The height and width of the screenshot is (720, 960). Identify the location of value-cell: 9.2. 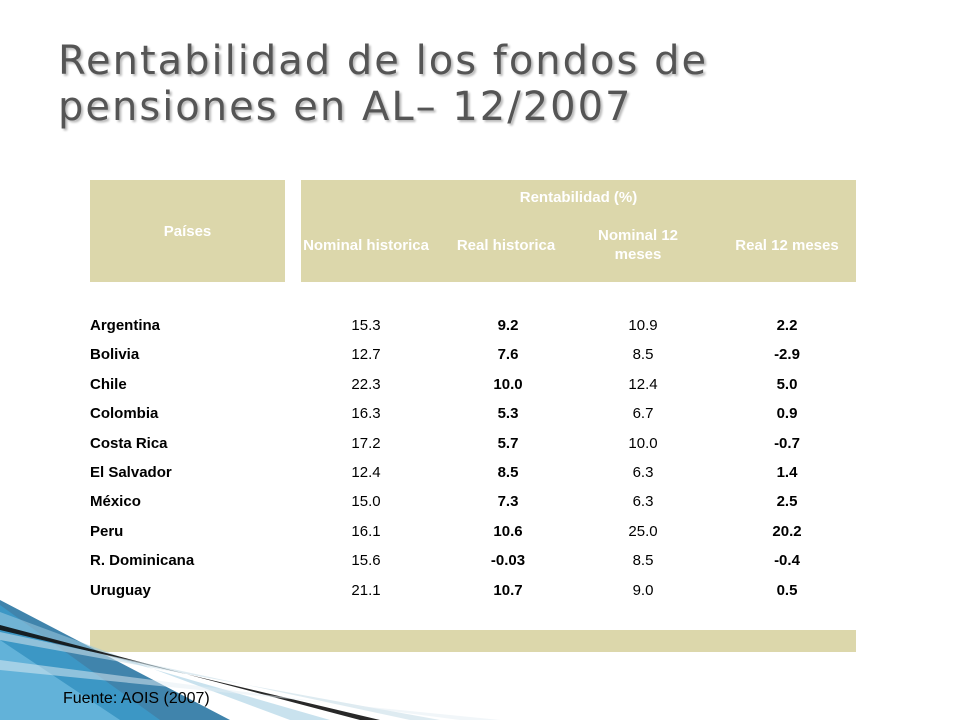
(508, 325).